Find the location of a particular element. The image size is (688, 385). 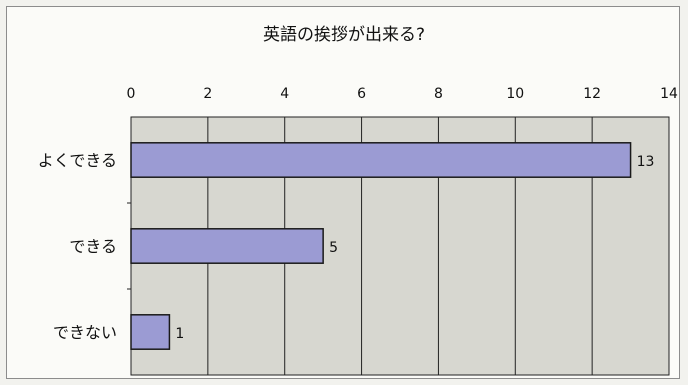

category-label: できない is located at coordinates (85, 332).